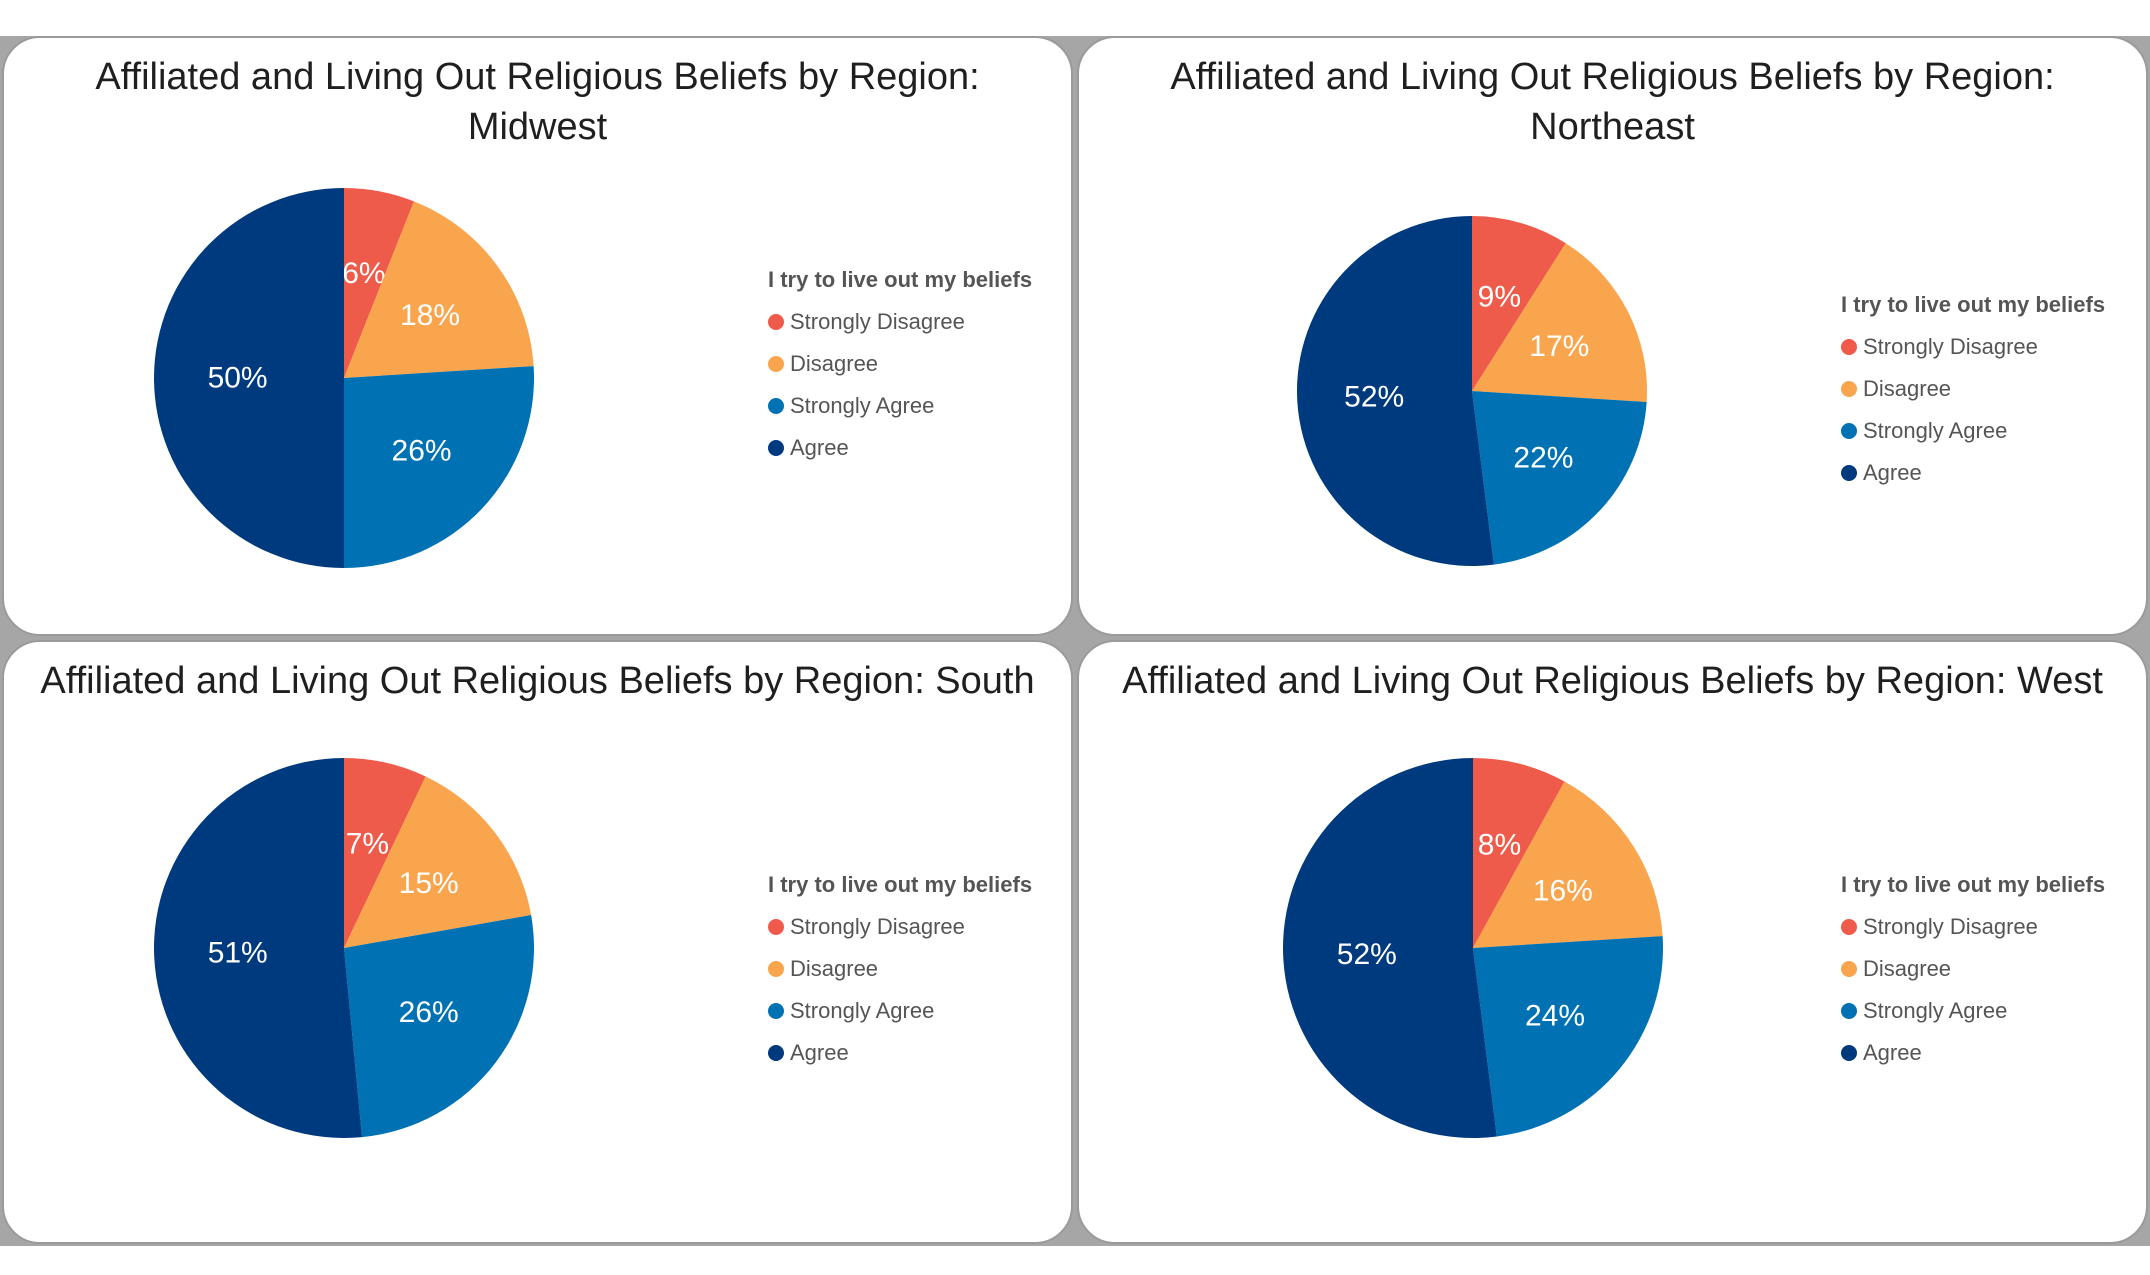 This screenshot has width=2150, height=1275. I want to click on pie-chart: 9%17% 22% 52%, so click(1472, 391).